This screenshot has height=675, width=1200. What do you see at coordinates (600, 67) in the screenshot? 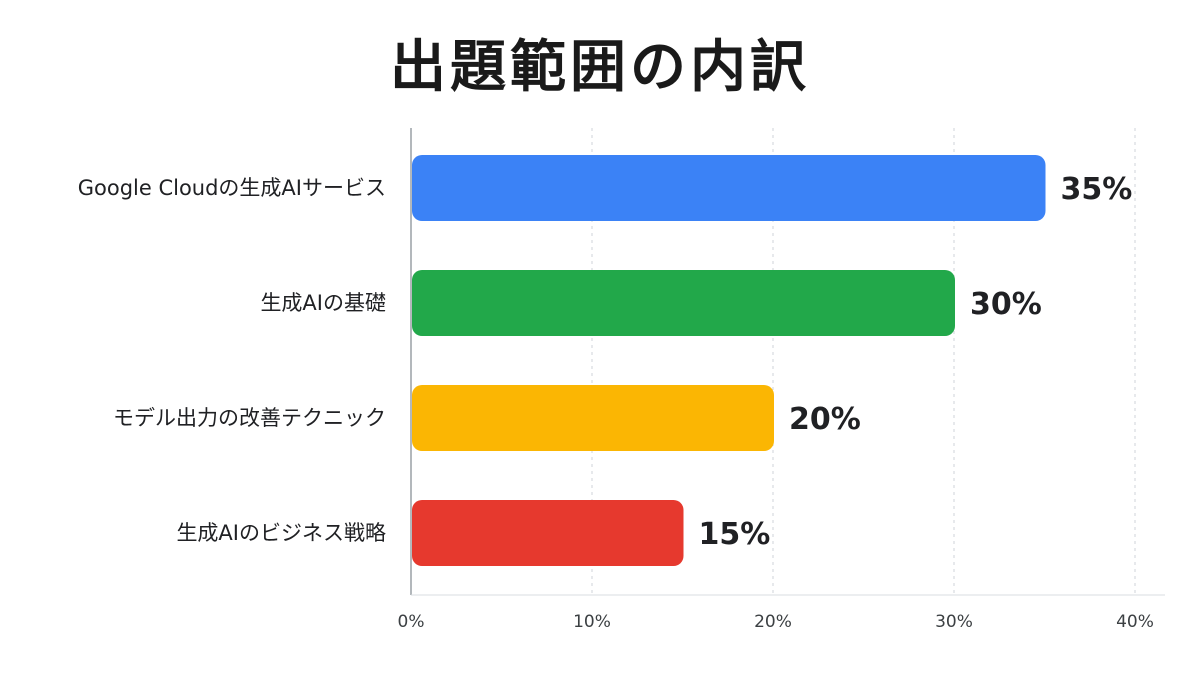
I see `chart-title: 出題範囲の内訳` at bounding box center [600, 67].